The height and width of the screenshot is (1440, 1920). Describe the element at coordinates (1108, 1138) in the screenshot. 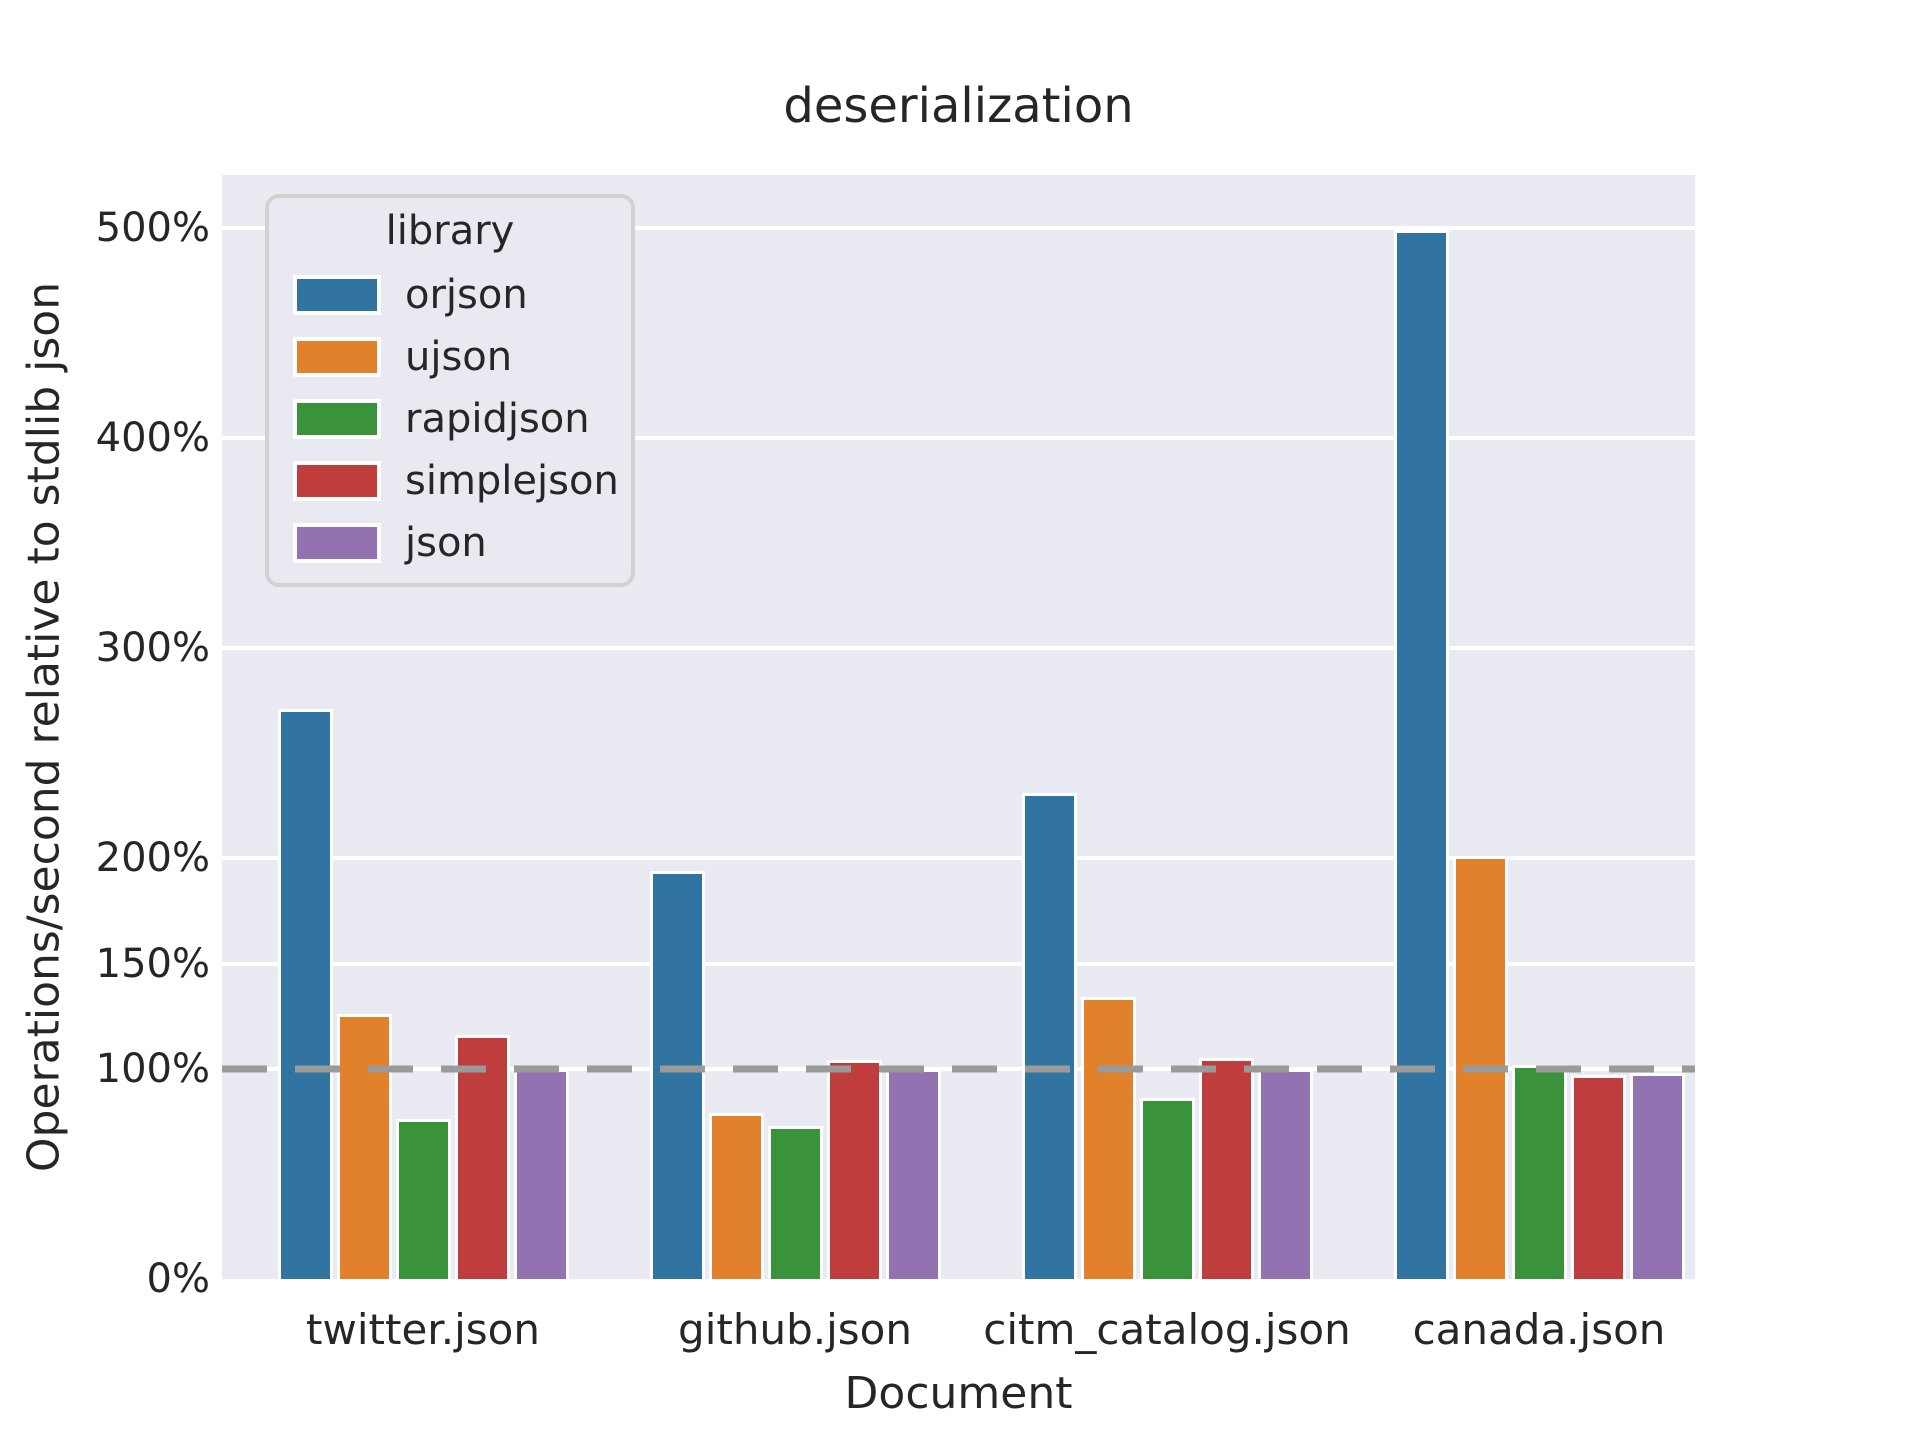

I see `bar-citm_catalog.json-ujson` at that location.